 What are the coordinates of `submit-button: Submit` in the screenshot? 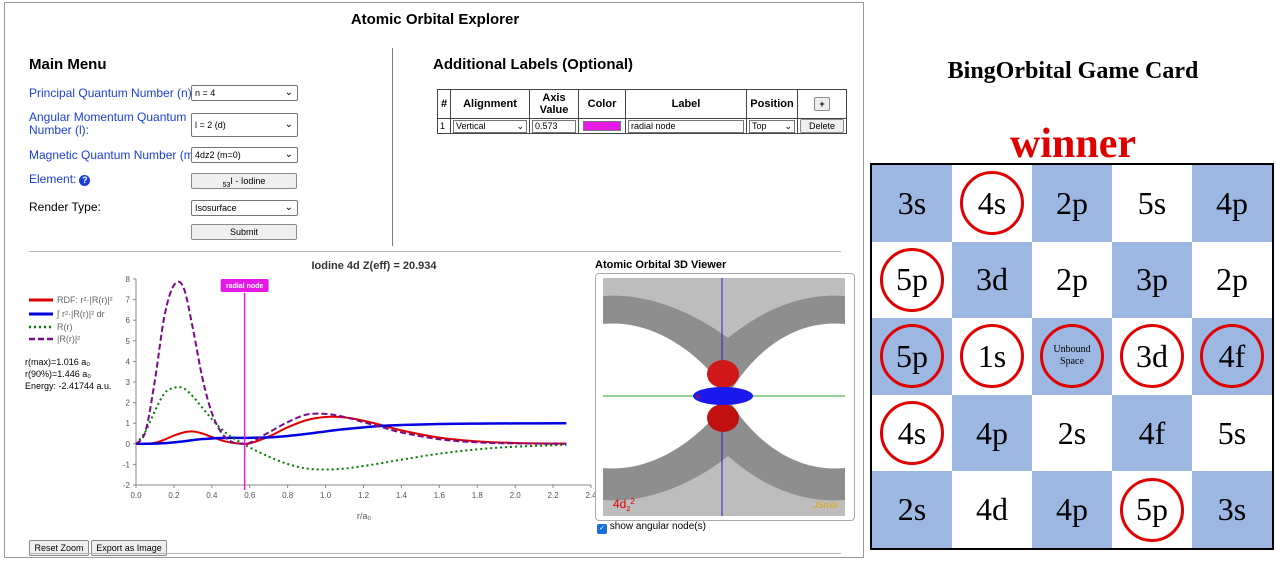 It's located at (244, 232).